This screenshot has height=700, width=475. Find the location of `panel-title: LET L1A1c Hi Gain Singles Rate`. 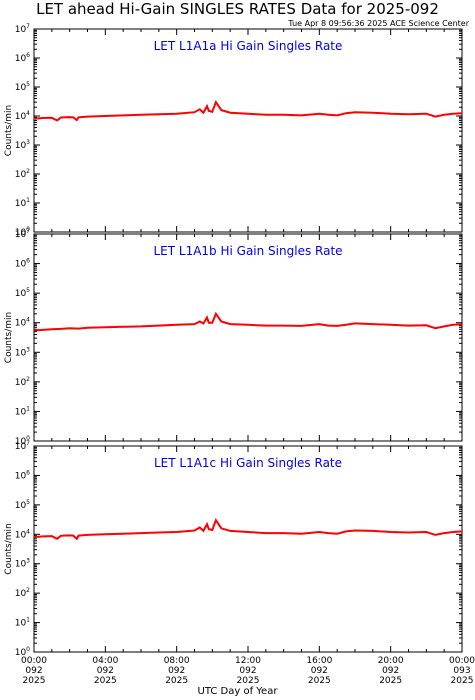

panel-title: LET L1A1c Hi Gain Singles Rate is located at coordinates (248, 463).